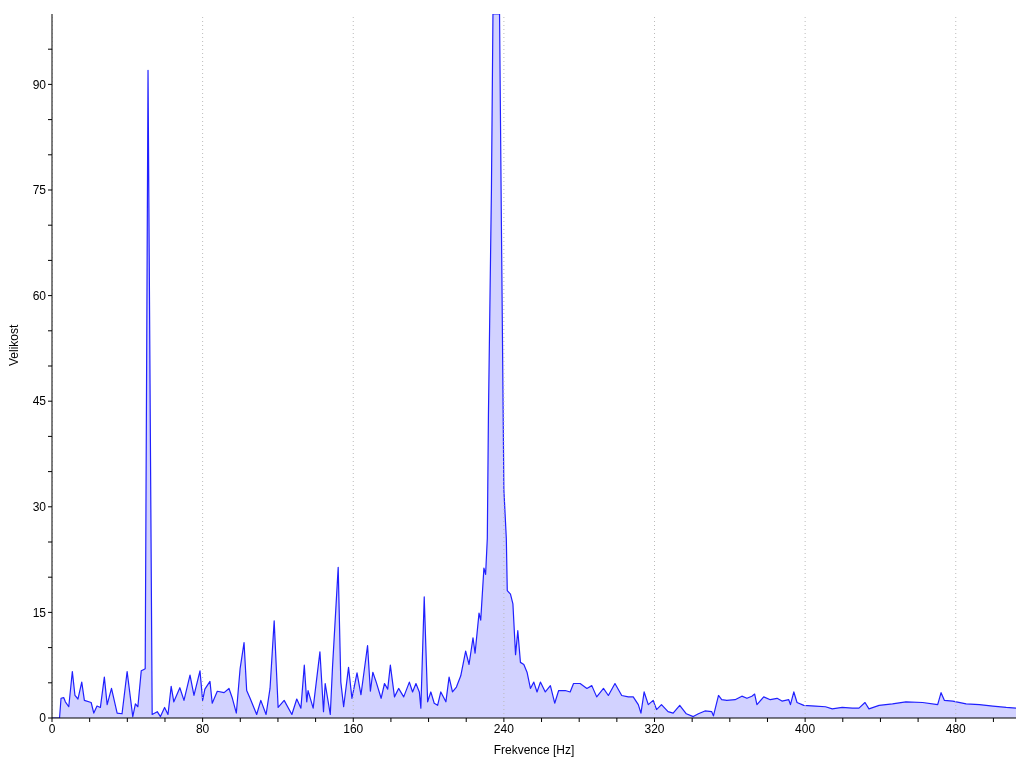 This screenshot has height=768, width=1024. What do you see at coordinates (39, 507) in the screenshot?
I see `y-tick-label: 30` at bounding box center [39, 507].